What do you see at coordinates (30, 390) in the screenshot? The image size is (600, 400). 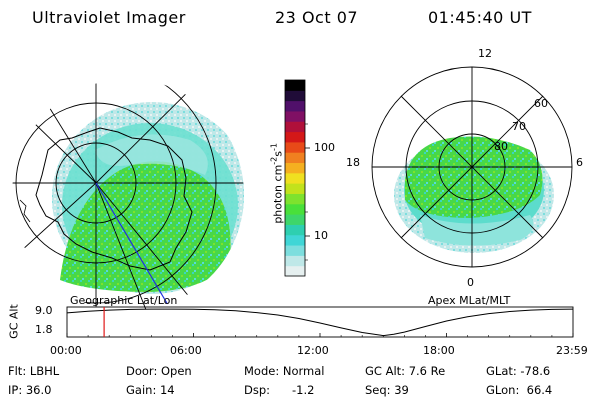 I see `ip-value: IP: 36.0` at bounding box center [30, 390].